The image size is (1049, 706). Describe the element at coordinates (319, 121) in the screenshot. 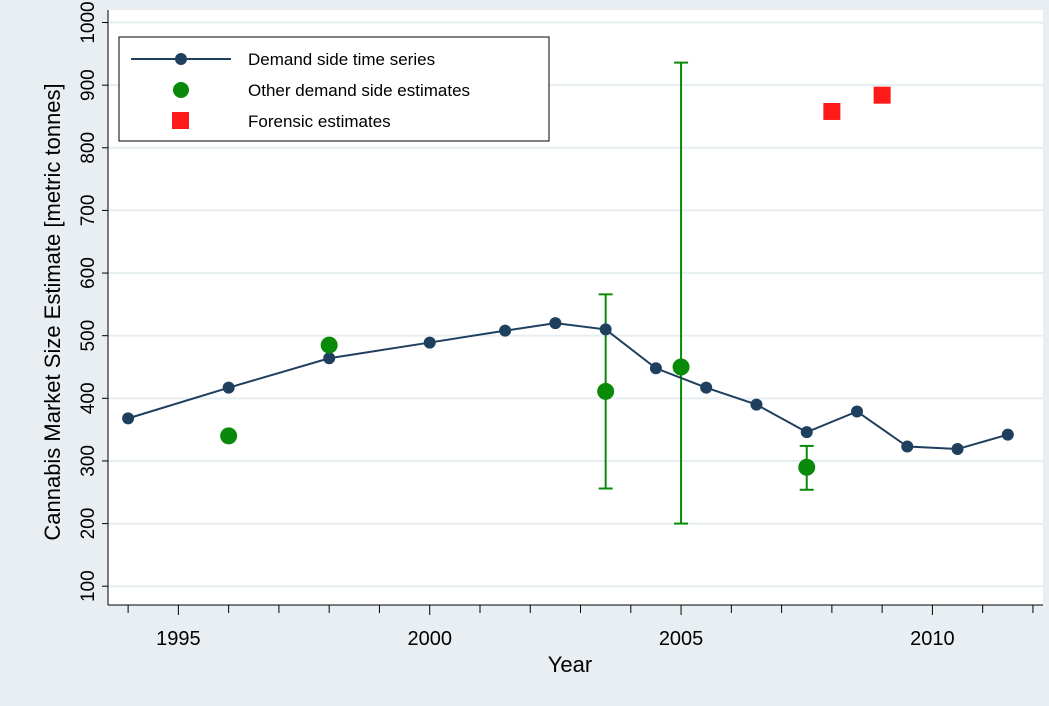

I see `legend-label-forensic: Forensic estimates` at that location.